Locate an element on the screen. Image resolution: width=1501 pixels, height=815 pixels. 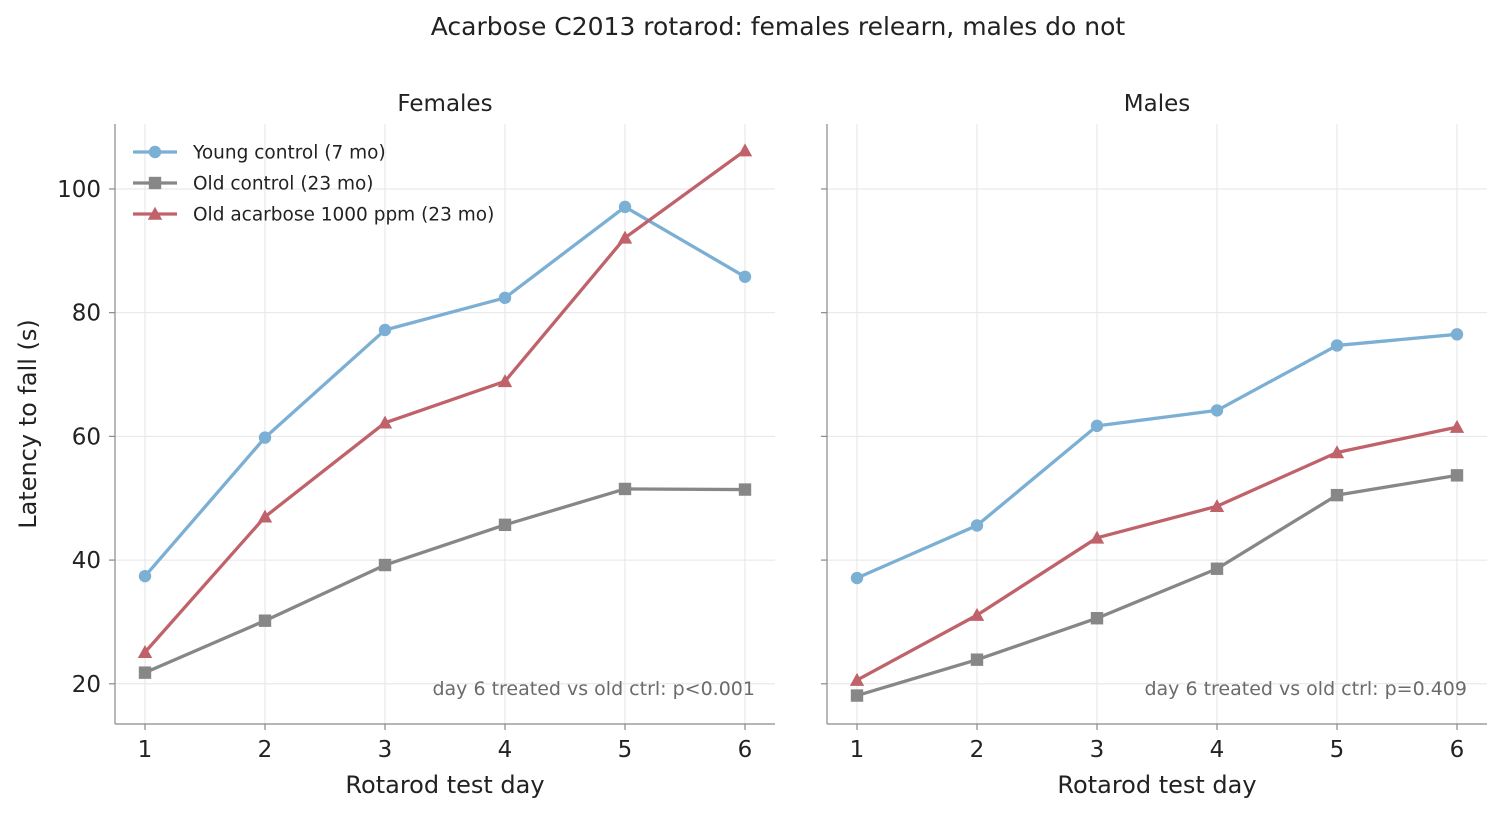
y-tick-label: 80 is located at coordinates (86, 314).